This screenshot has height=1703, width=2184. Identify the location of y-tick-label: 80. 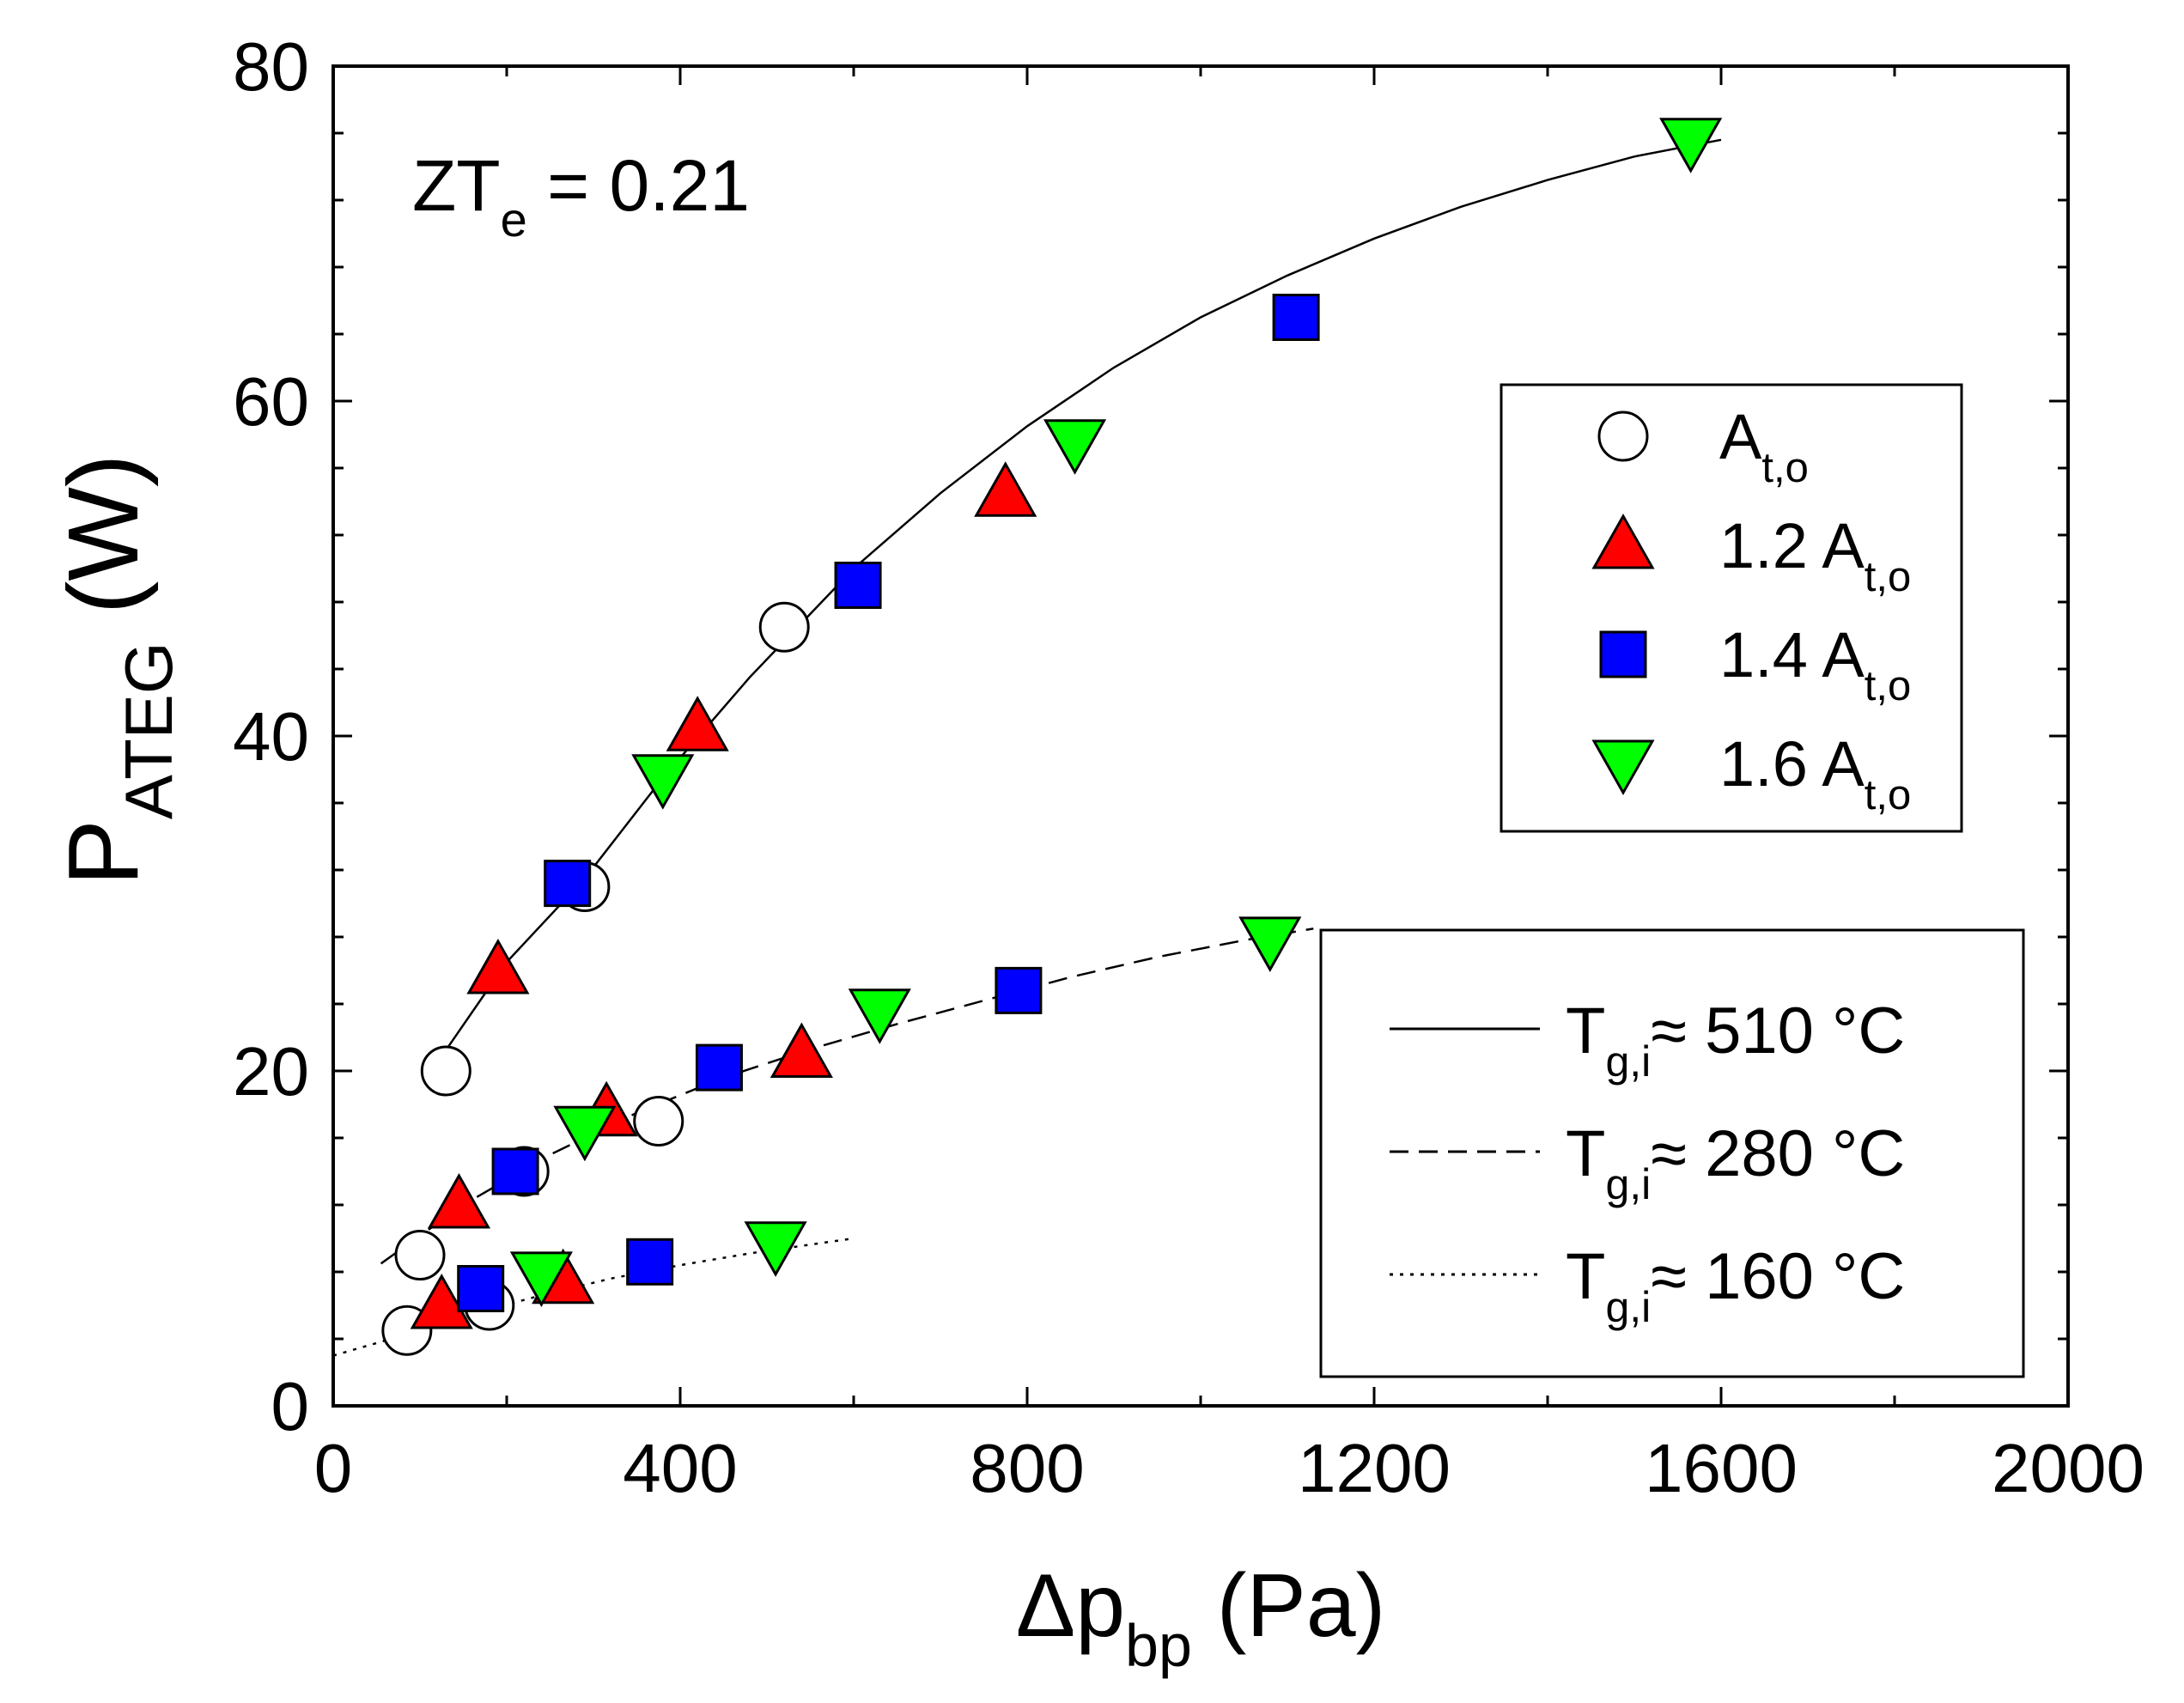
(271, 66).